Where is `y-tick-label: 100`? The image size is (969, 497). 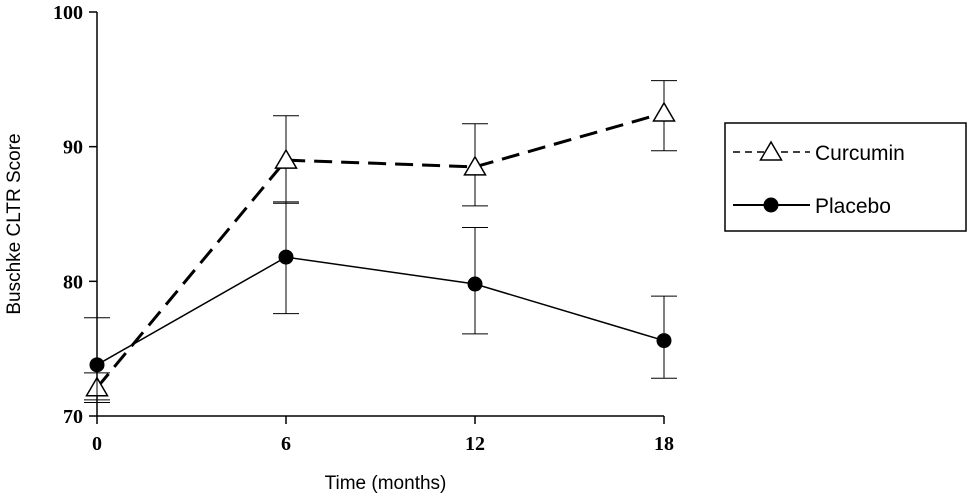 y-tick-label: 100 is located at coordinates (68, 13).